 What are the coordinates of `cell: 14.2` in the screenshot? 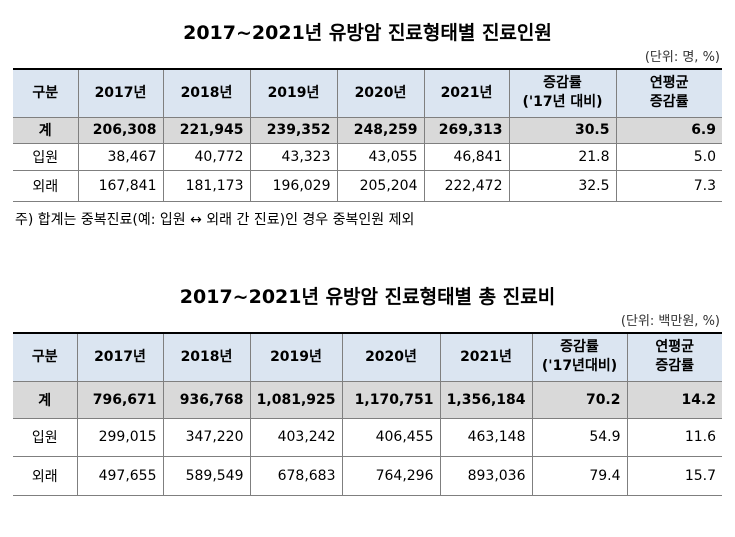 It's located at (674, 399).